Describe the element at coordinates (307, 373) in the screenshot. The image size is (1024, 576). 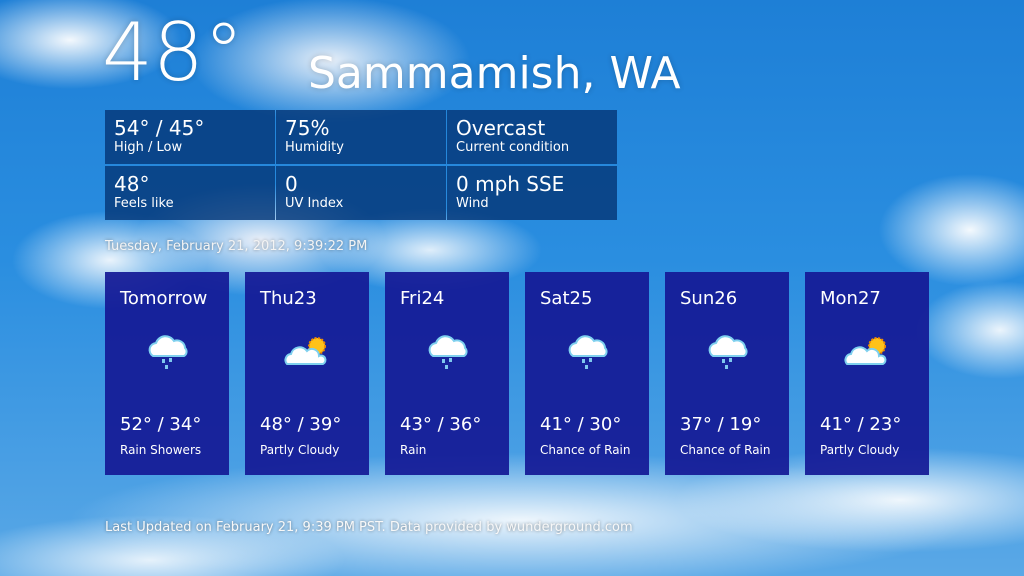
I see `forecast-tile: Thu23 48° / 39° Partly Cloudy` at that location.